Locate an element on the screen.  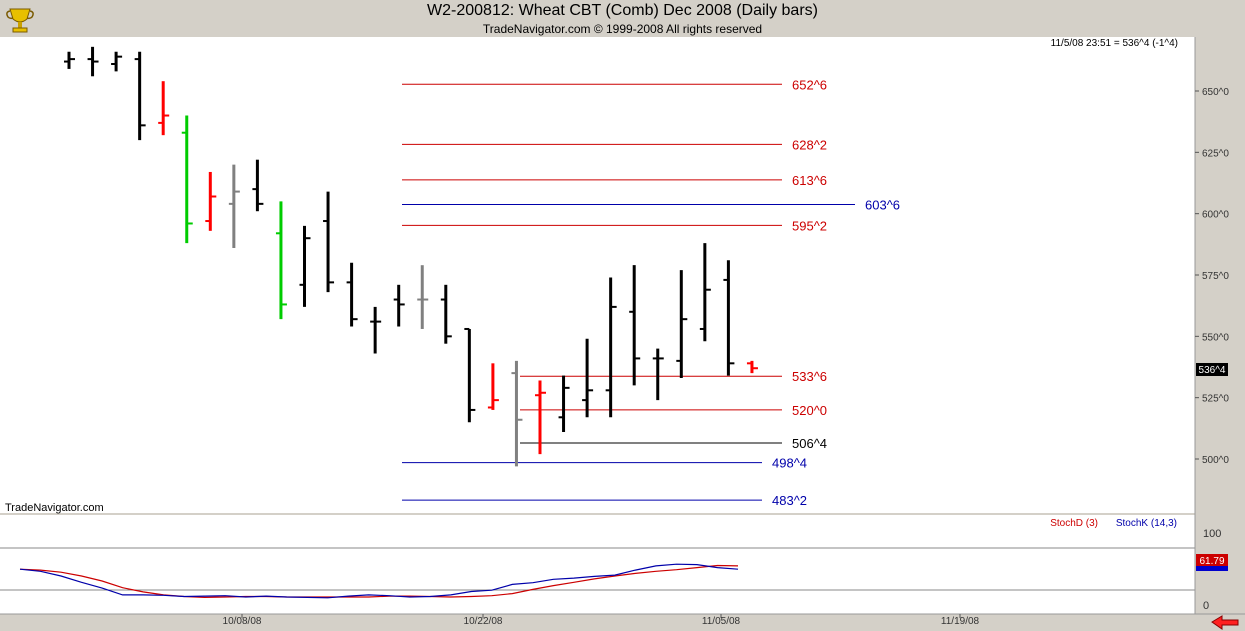
stoch-last-value-box is located at coordinates (1212, 560).